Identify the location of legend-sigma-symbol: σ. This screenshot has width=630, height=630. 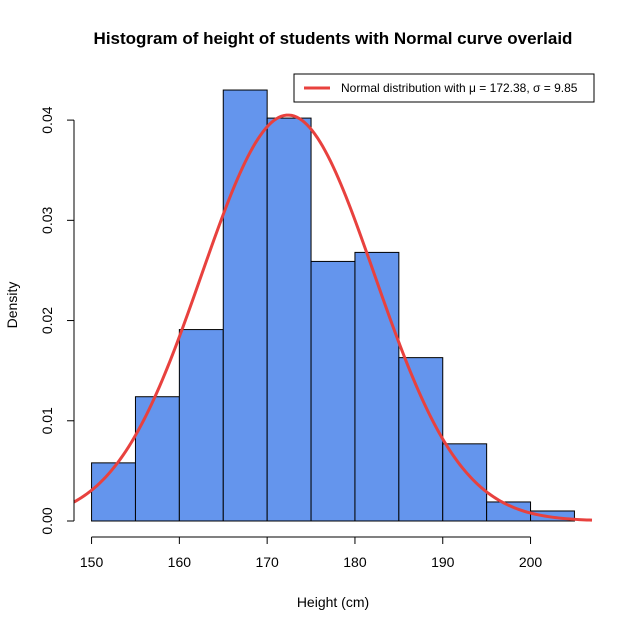
(537, 88).